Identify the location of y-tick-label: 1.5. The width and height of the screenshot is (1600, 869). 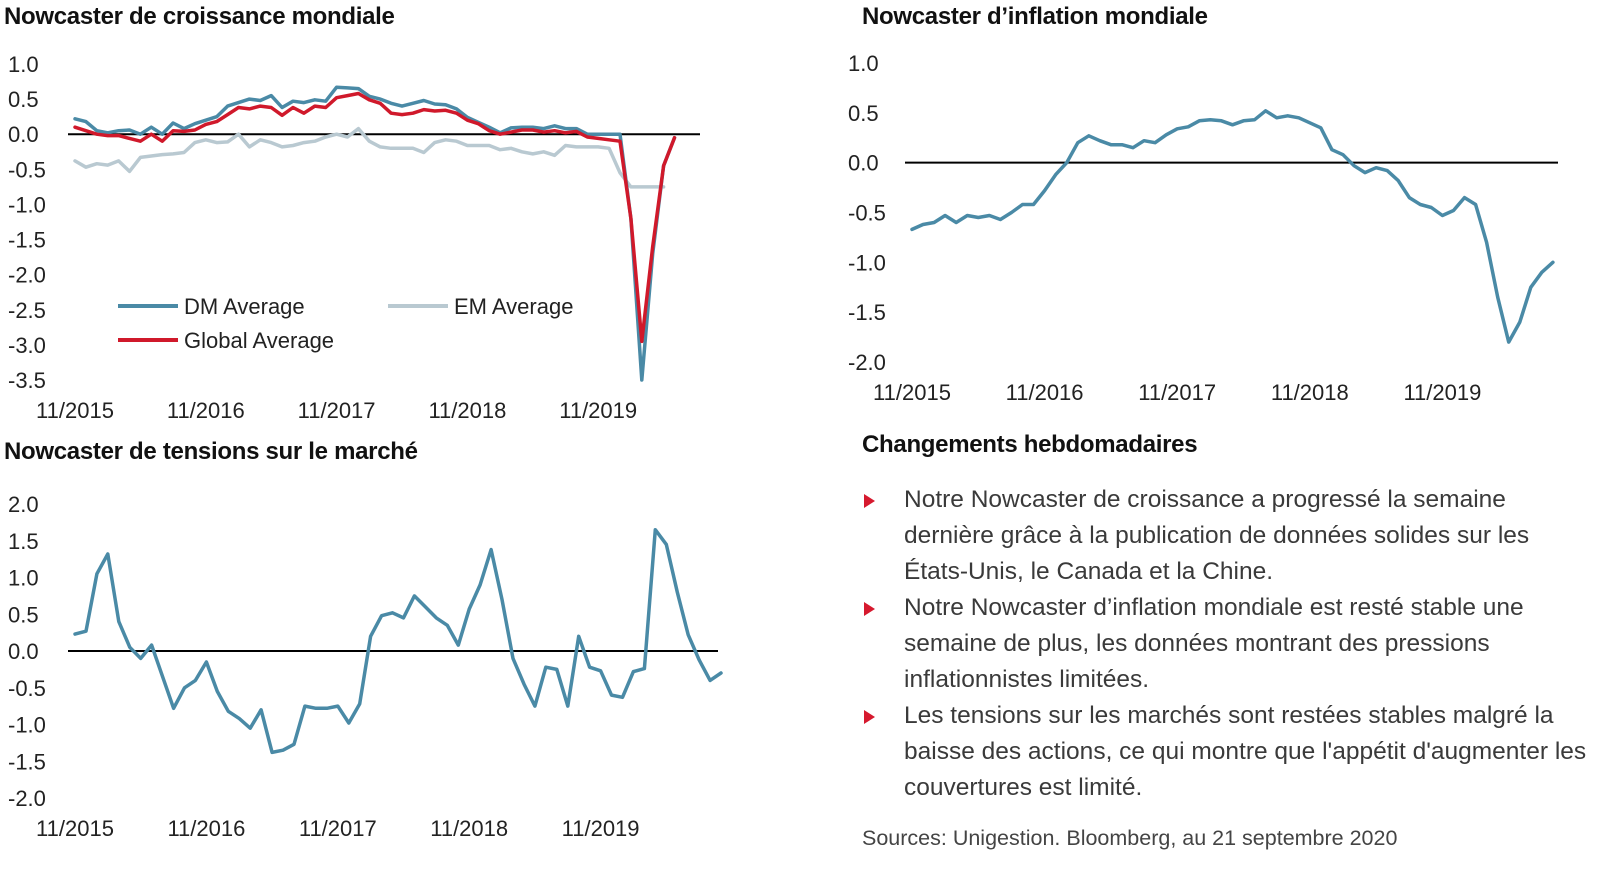
(23, 541).